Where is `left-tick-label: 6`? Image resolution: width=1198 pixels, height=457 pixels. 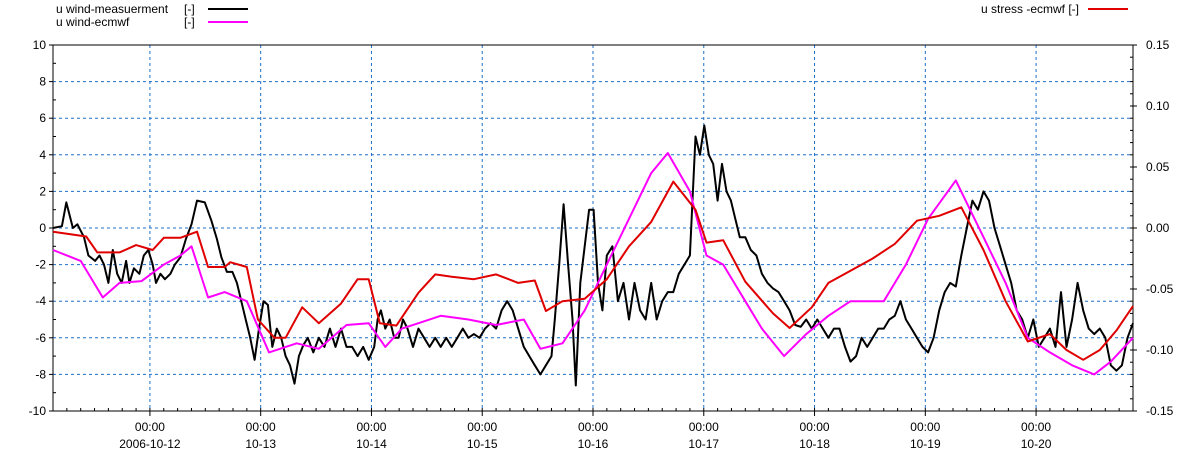 left-tick-label: 6 is located at coordinates (42, 118).